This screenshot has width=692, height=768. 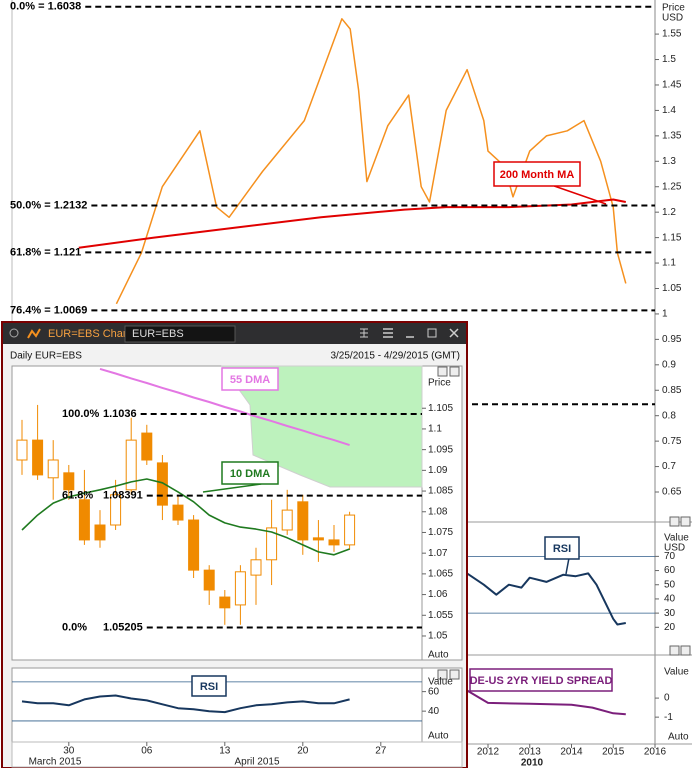 I want to click on rsi-axis-area, so click(x=442, y=705).